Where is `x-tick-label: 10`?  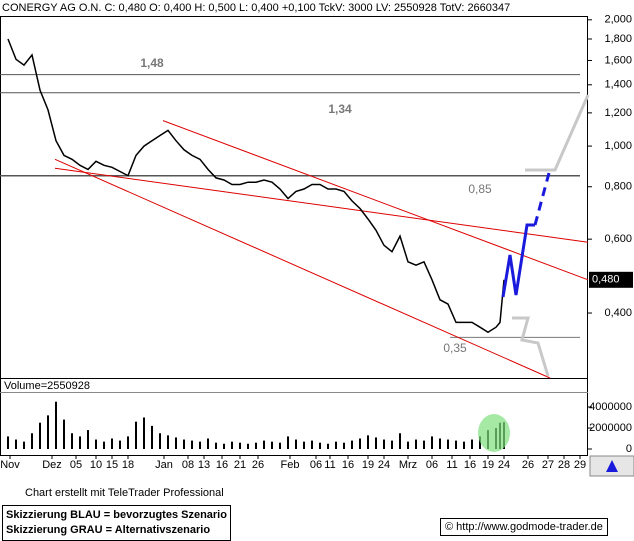 x-tick-label: 10 is located at coordinates (96, 465).